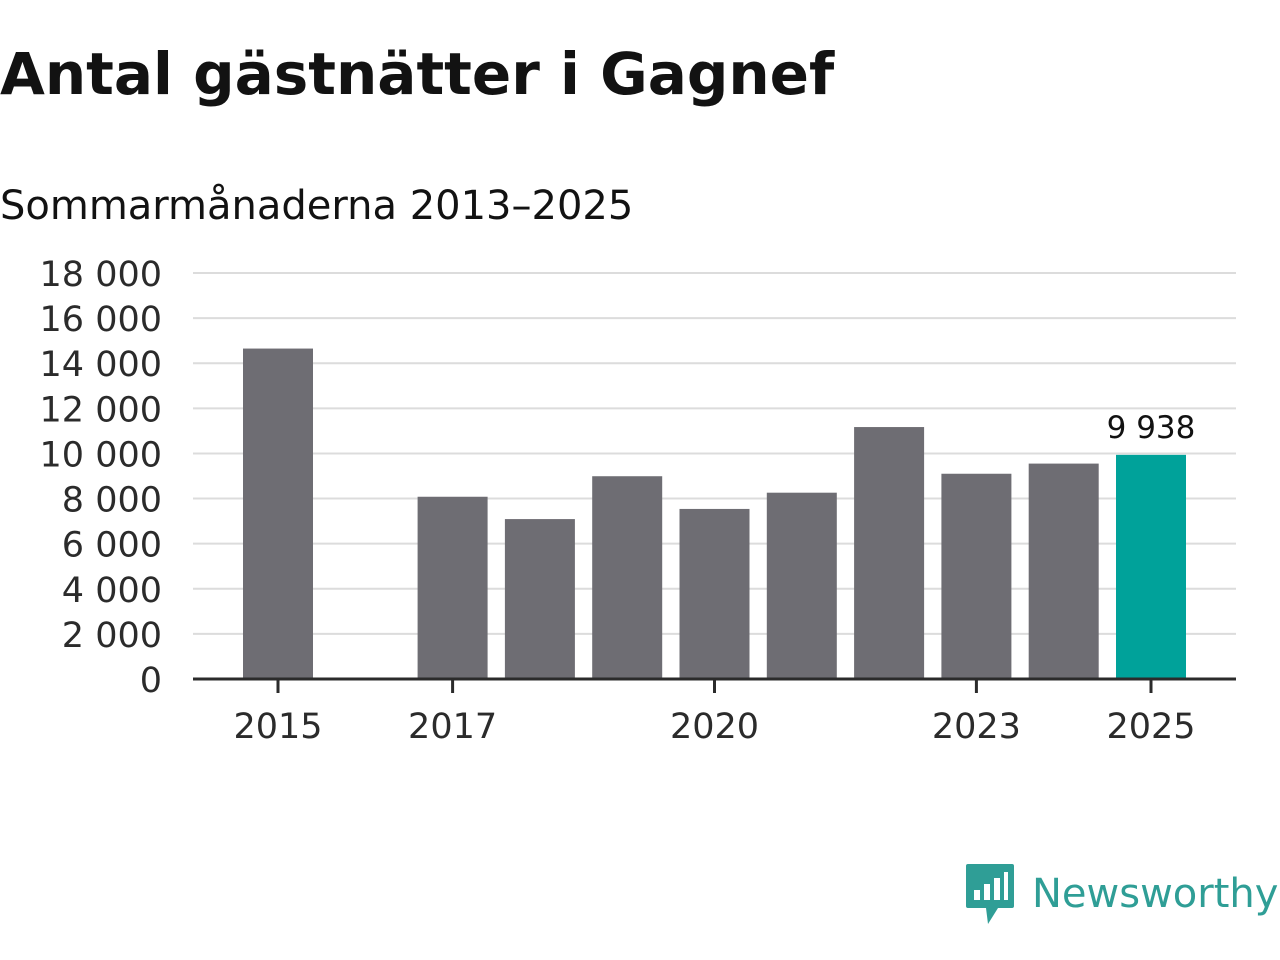  Describe the element at coordinates (277, 727) in the screenshot. I see `x-tick-label: 2015` at that location.